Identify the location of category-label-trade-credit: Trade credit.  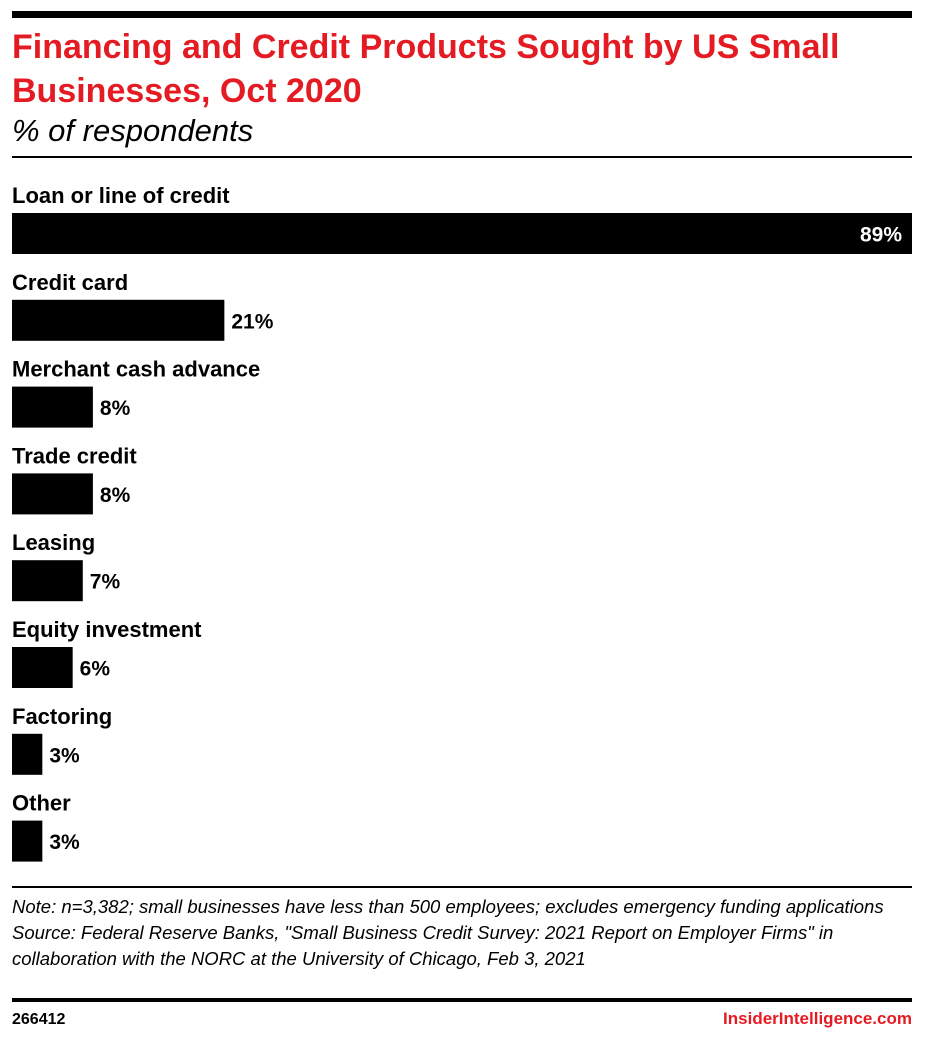
(74, 455).